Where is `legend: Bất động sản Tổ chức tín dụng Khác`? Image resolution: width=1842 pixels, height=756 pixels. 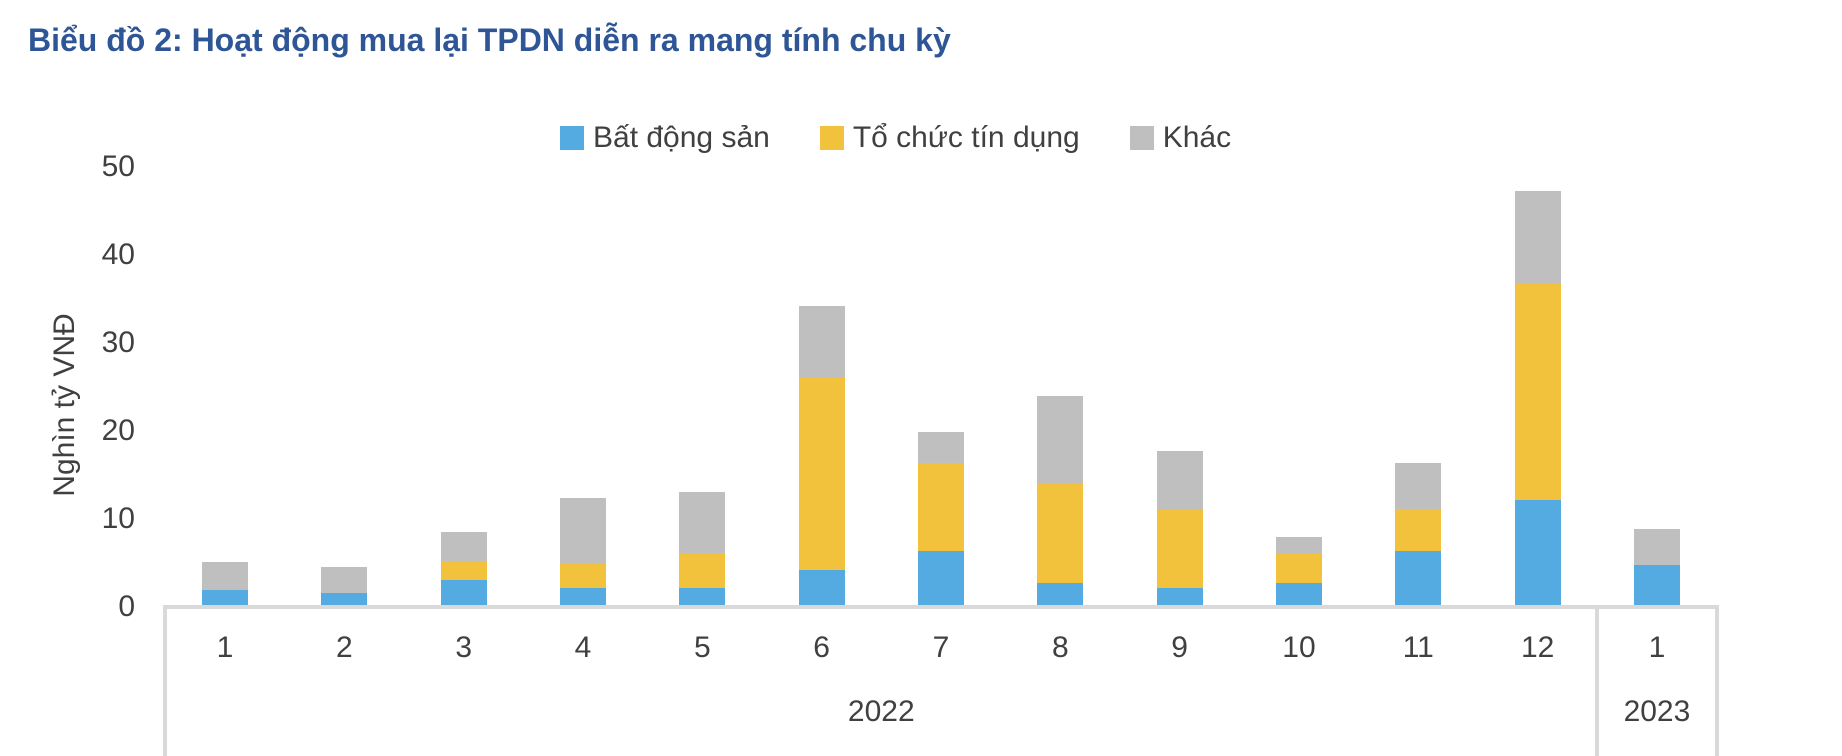 legend: Bất động sản Tổ chức tín dụng Khác is located at coordinates (895, 138).